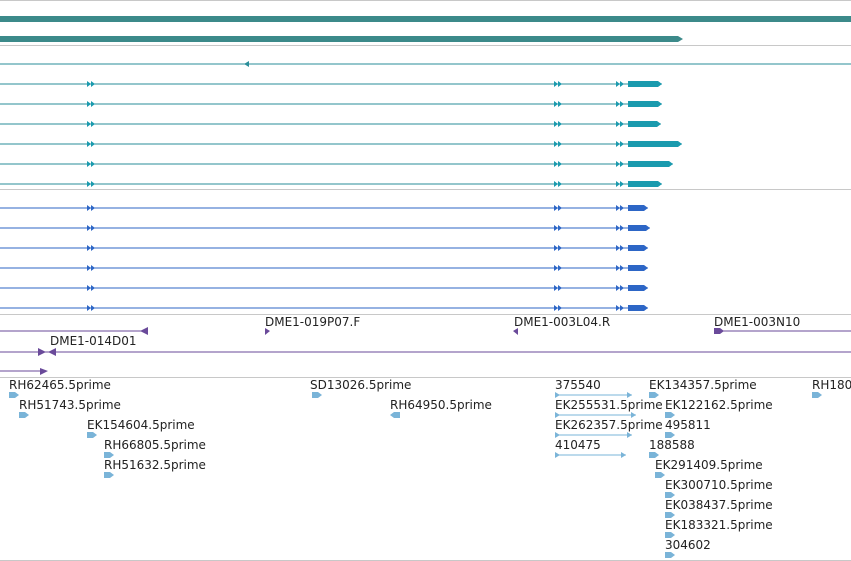 Image resolution: width=851 pixels, height=561 pixels. I want to click on est-label: RH180, so click(831, 385).